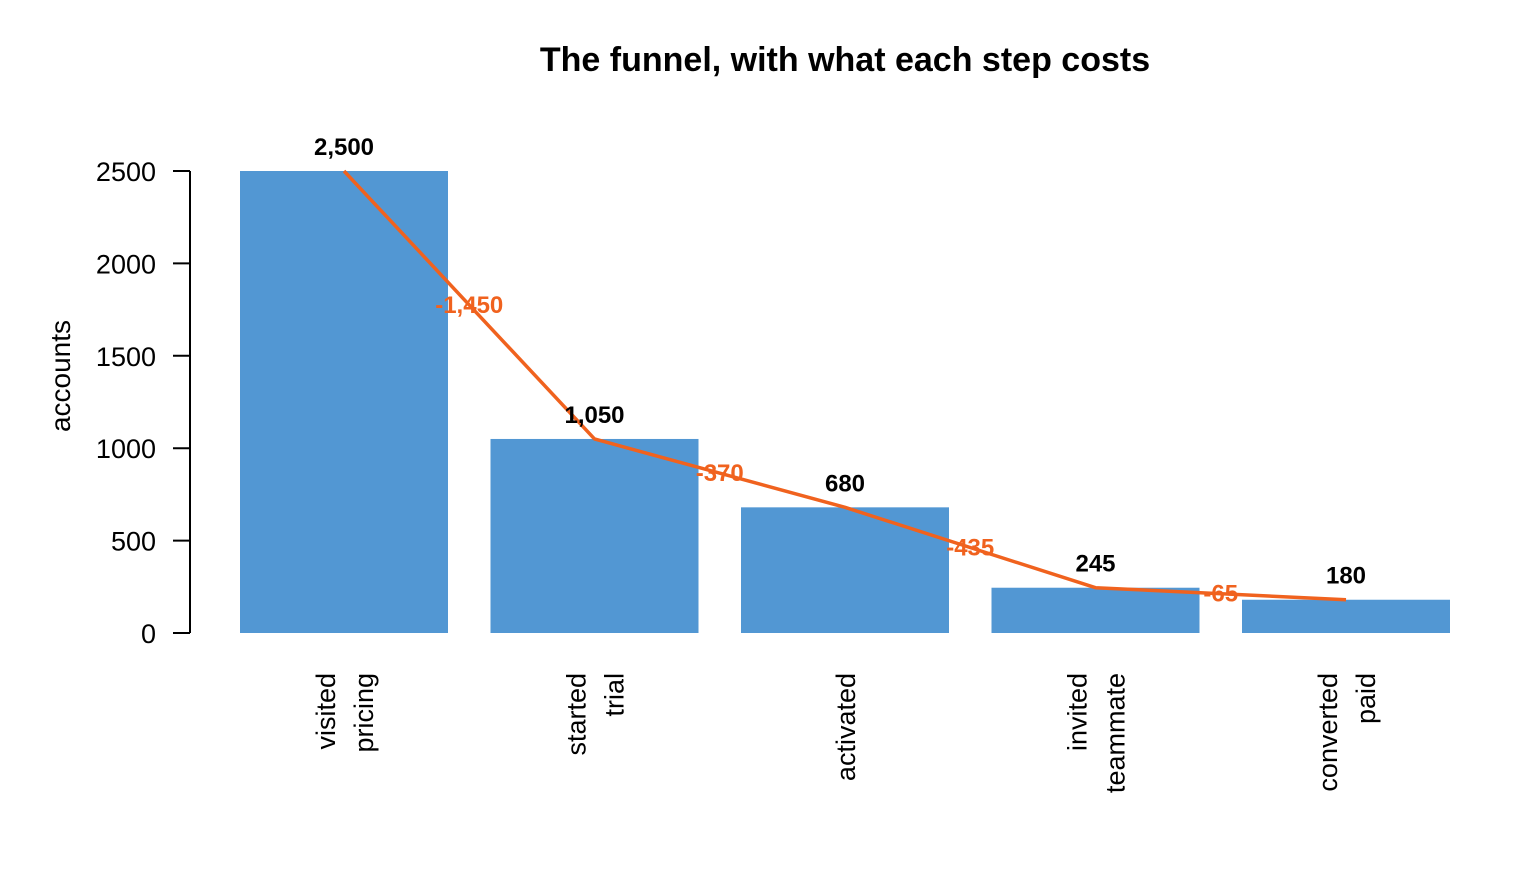 Image resolution: width=1536 pixels, height=883 pixels. What do you see at coordinates (469, 305) in the screenshot?
I see `step-drop-label: -1,450` at bounding box center [469, 305].